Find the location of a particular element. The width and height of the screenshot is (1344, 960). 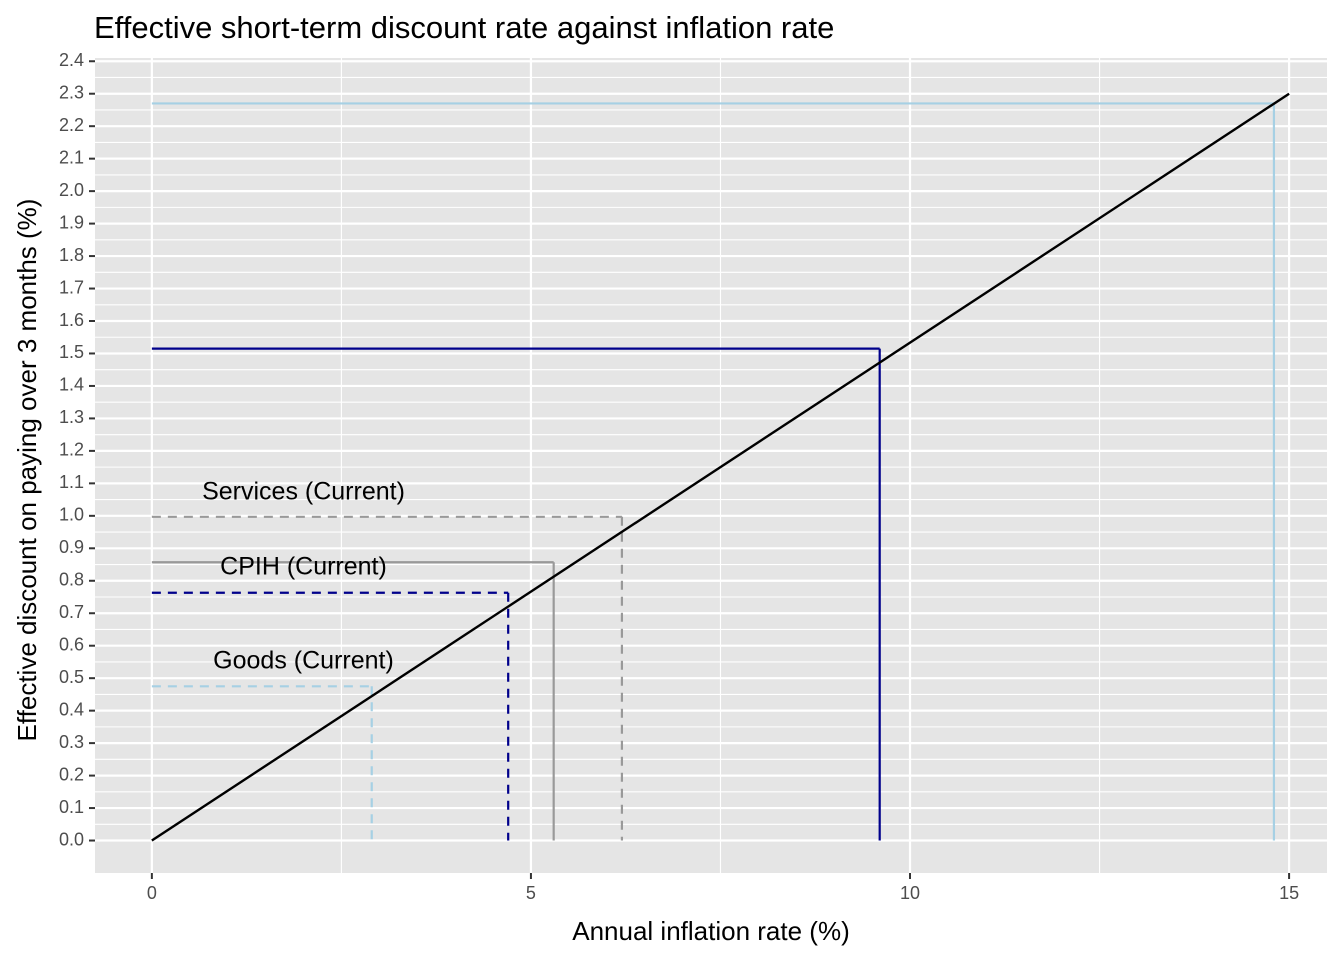

y-tick-label: 2.4 is located at coordinates (71, 60).